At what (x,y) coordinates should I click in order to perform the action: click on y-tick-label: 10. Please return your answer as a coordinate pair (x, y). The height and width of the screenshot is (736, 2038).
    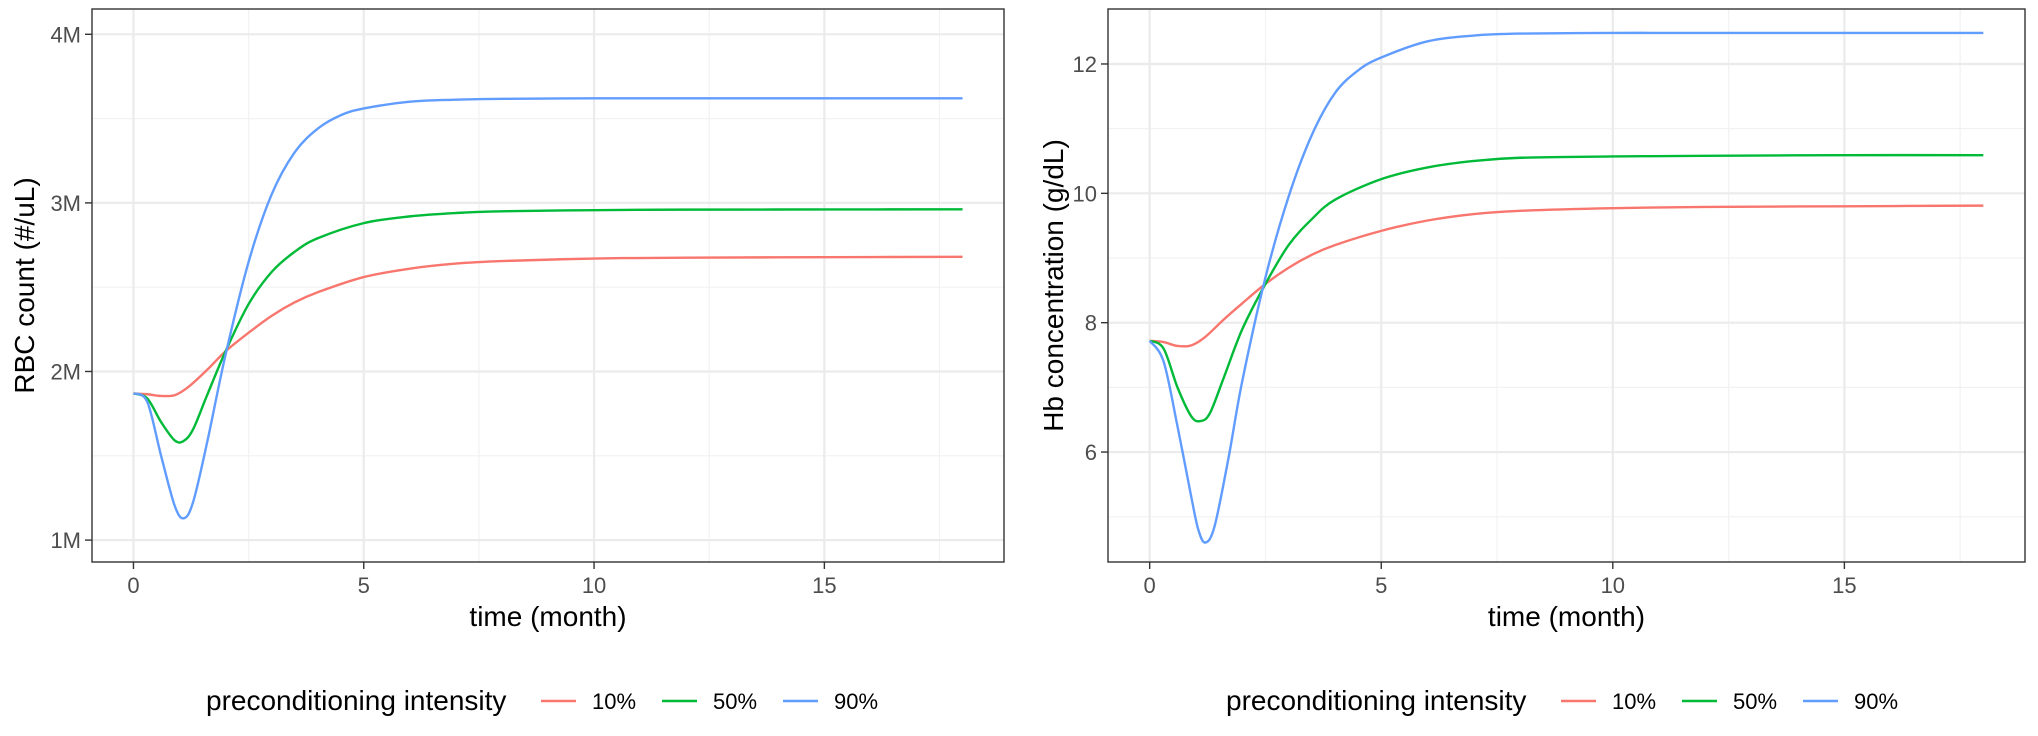
    Looking at the image, I should click on (1085, 193).